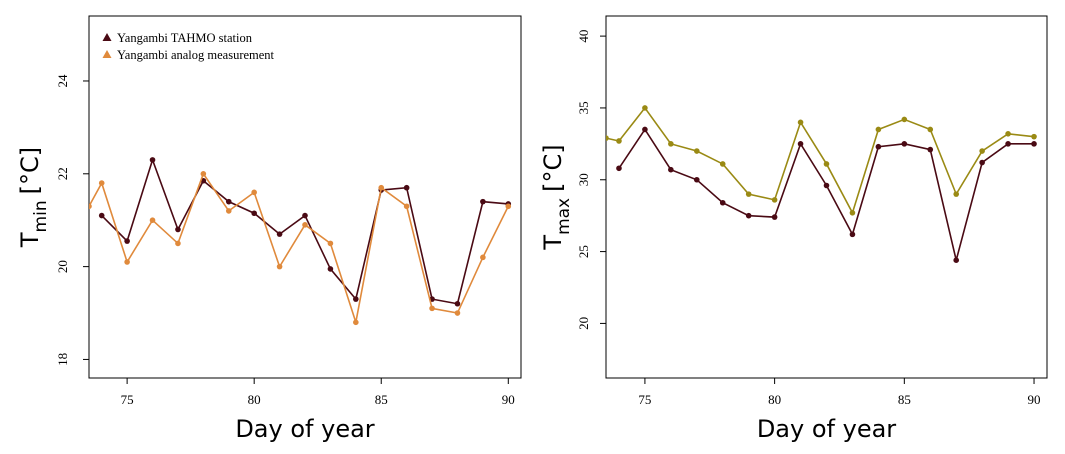 Image resolution: width=1065 pixels, height=454 pixels. I want to click on y-tick-label: 18, so click(62, 359).